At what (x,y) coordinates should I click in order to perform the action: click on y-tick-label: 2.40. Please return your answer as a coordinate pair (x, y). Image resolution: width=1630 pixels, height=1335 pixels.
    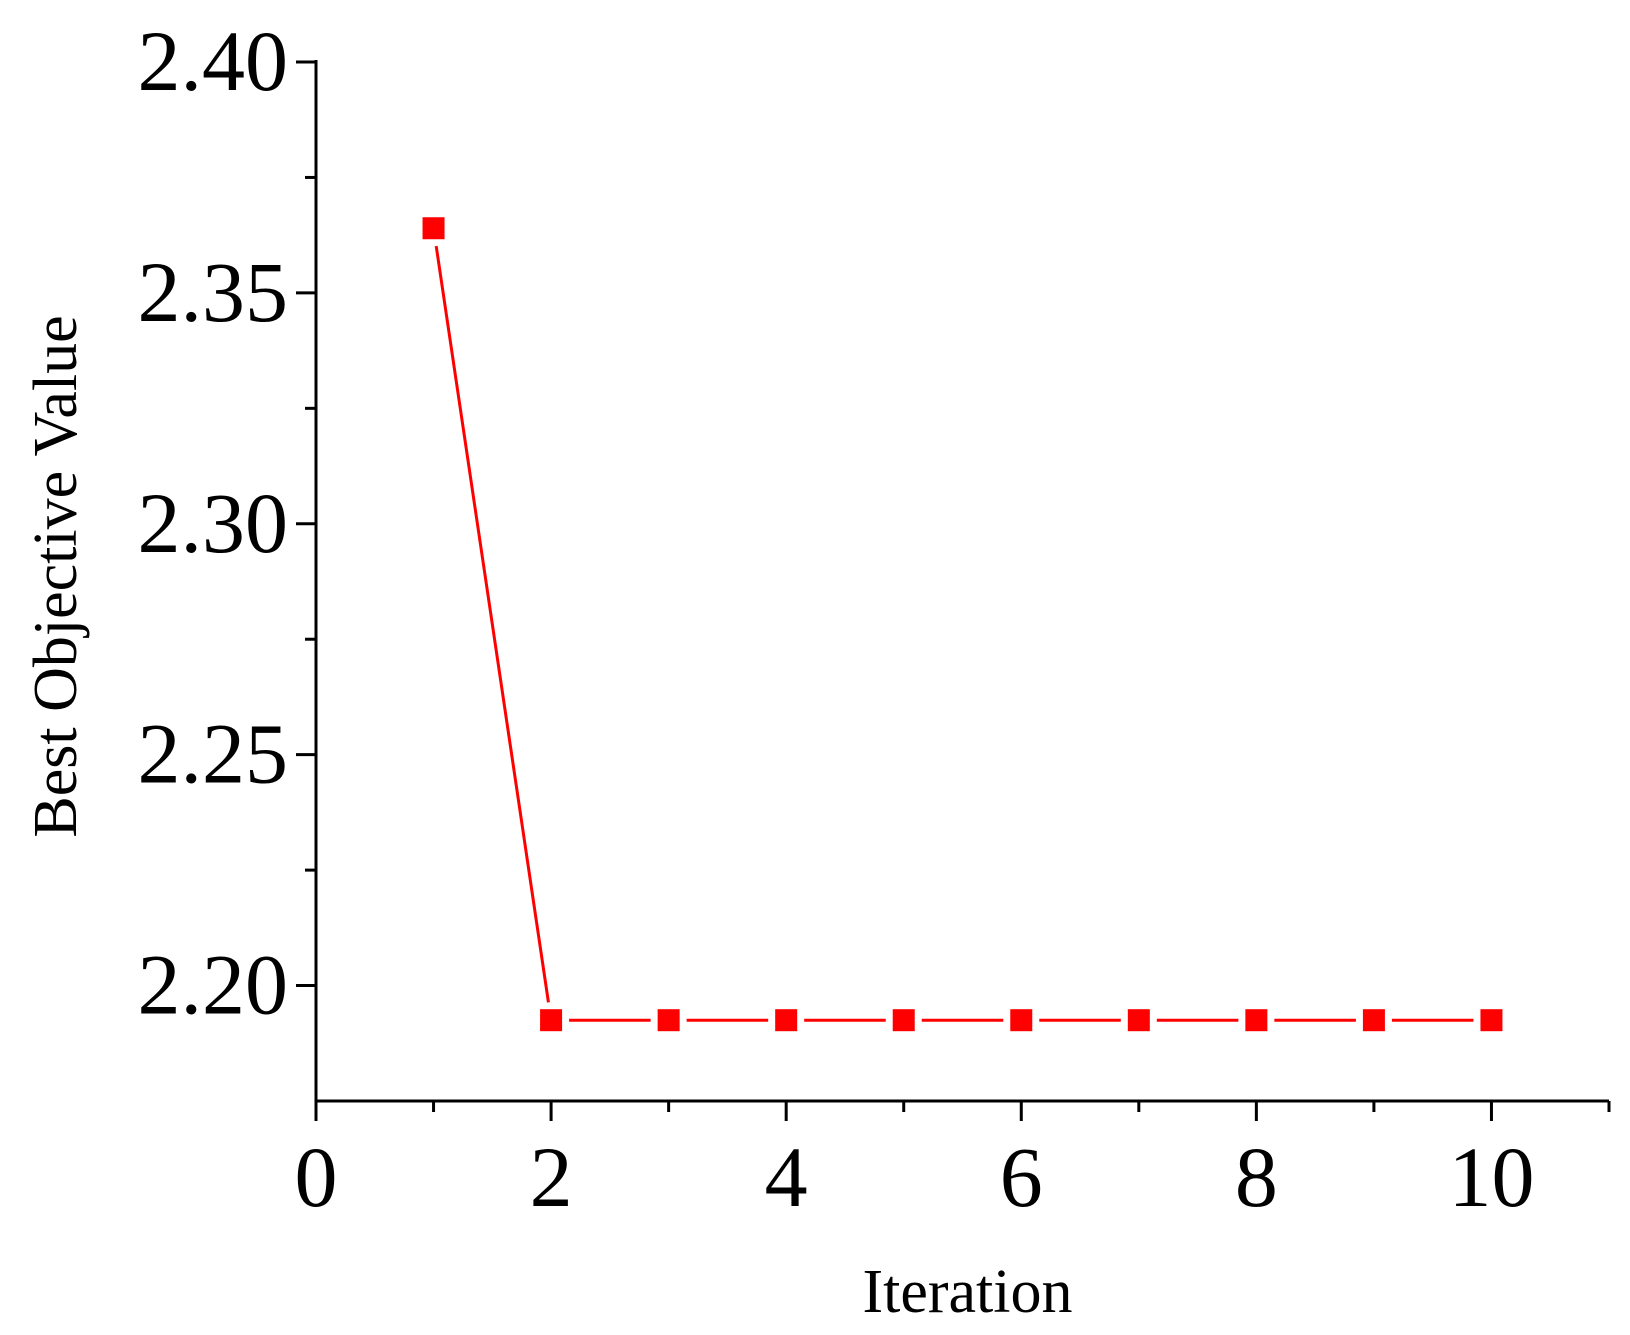
    Looking at the image, I should click on (213, 61).